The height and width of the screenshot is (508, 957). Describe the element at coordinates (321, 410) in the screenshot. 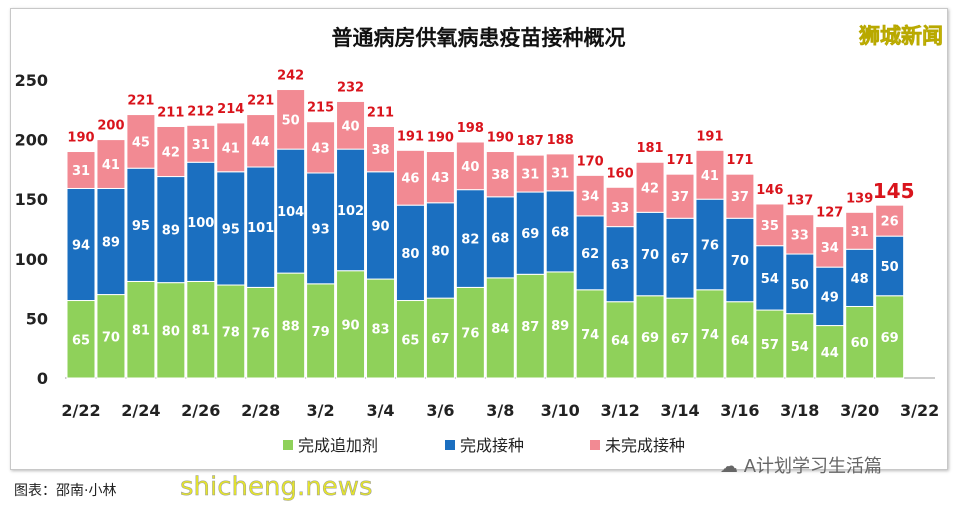

I see `x-tick-label: 3/2` at that location.